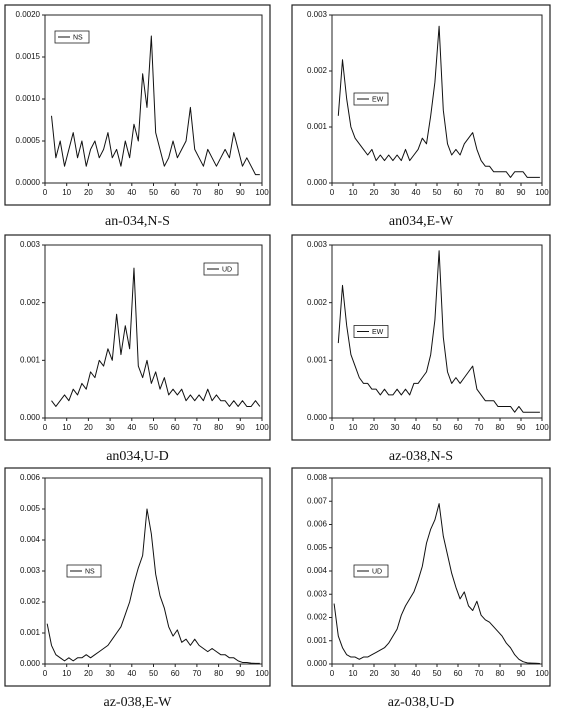 Image resolution: width=566 pixels, height=714 pixels. What do you see at coordinates (317, 500) in the screenshot?
I see `y-tick-label: 0.007` at bounding box center [317, 500].